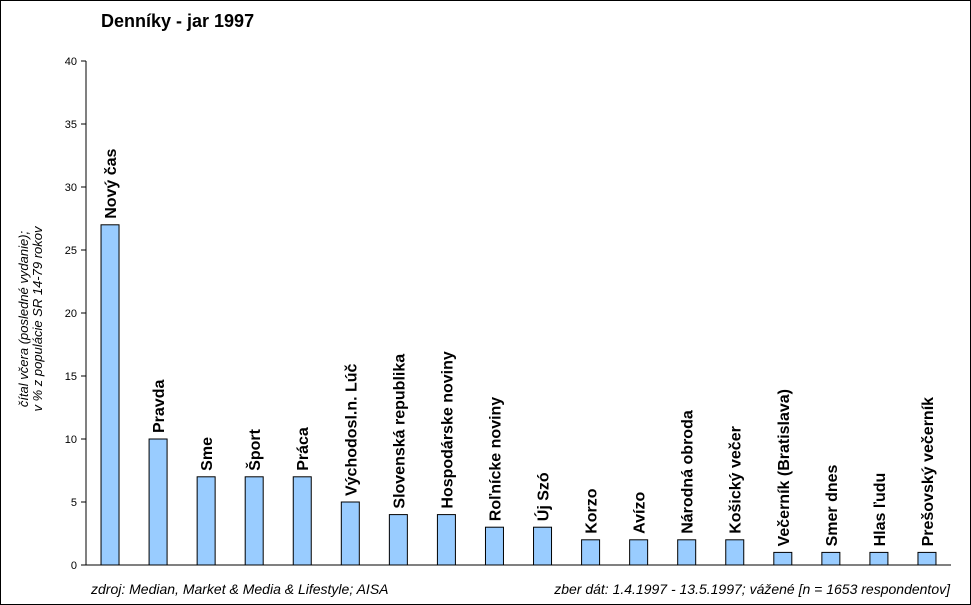 This screenshot has width=971, height=605. I want to click on bar-label: Új Szó, so click(543, 496).